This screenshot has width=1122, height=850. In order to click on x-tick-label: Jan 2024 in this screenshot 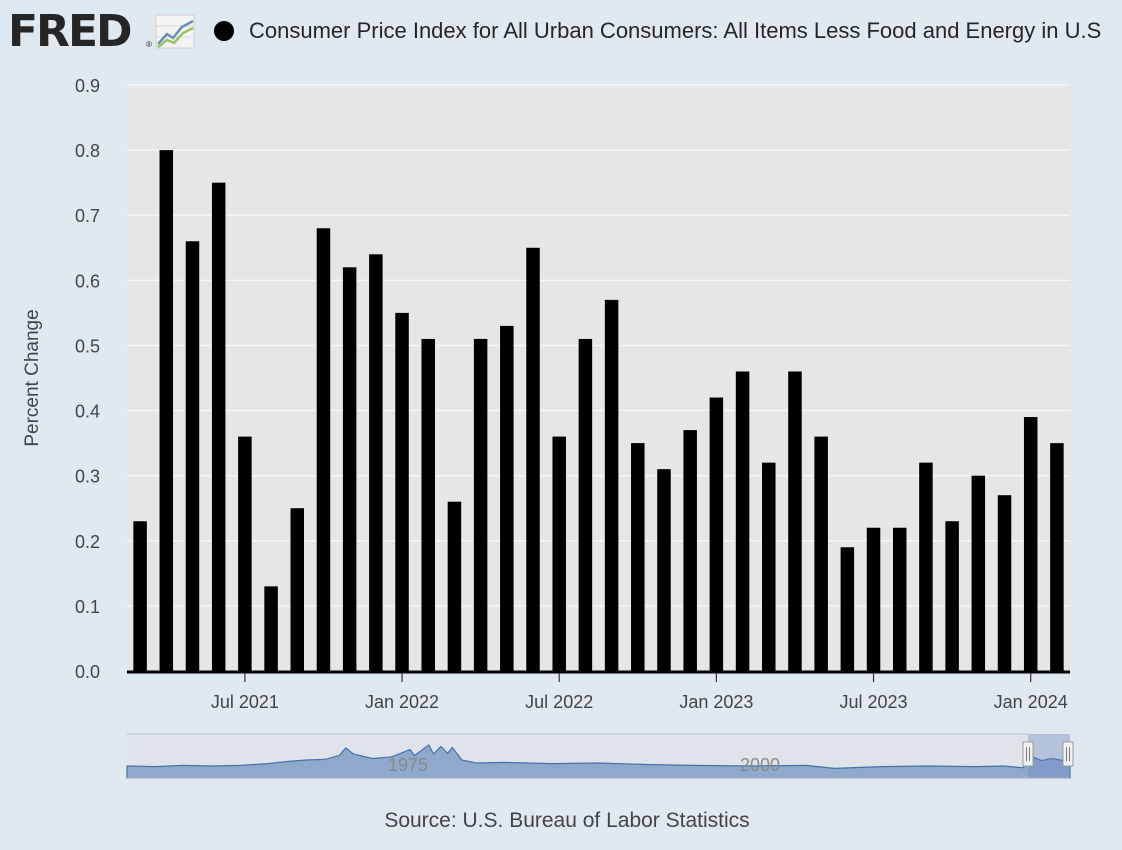, I will do `click(1031, 702)`.